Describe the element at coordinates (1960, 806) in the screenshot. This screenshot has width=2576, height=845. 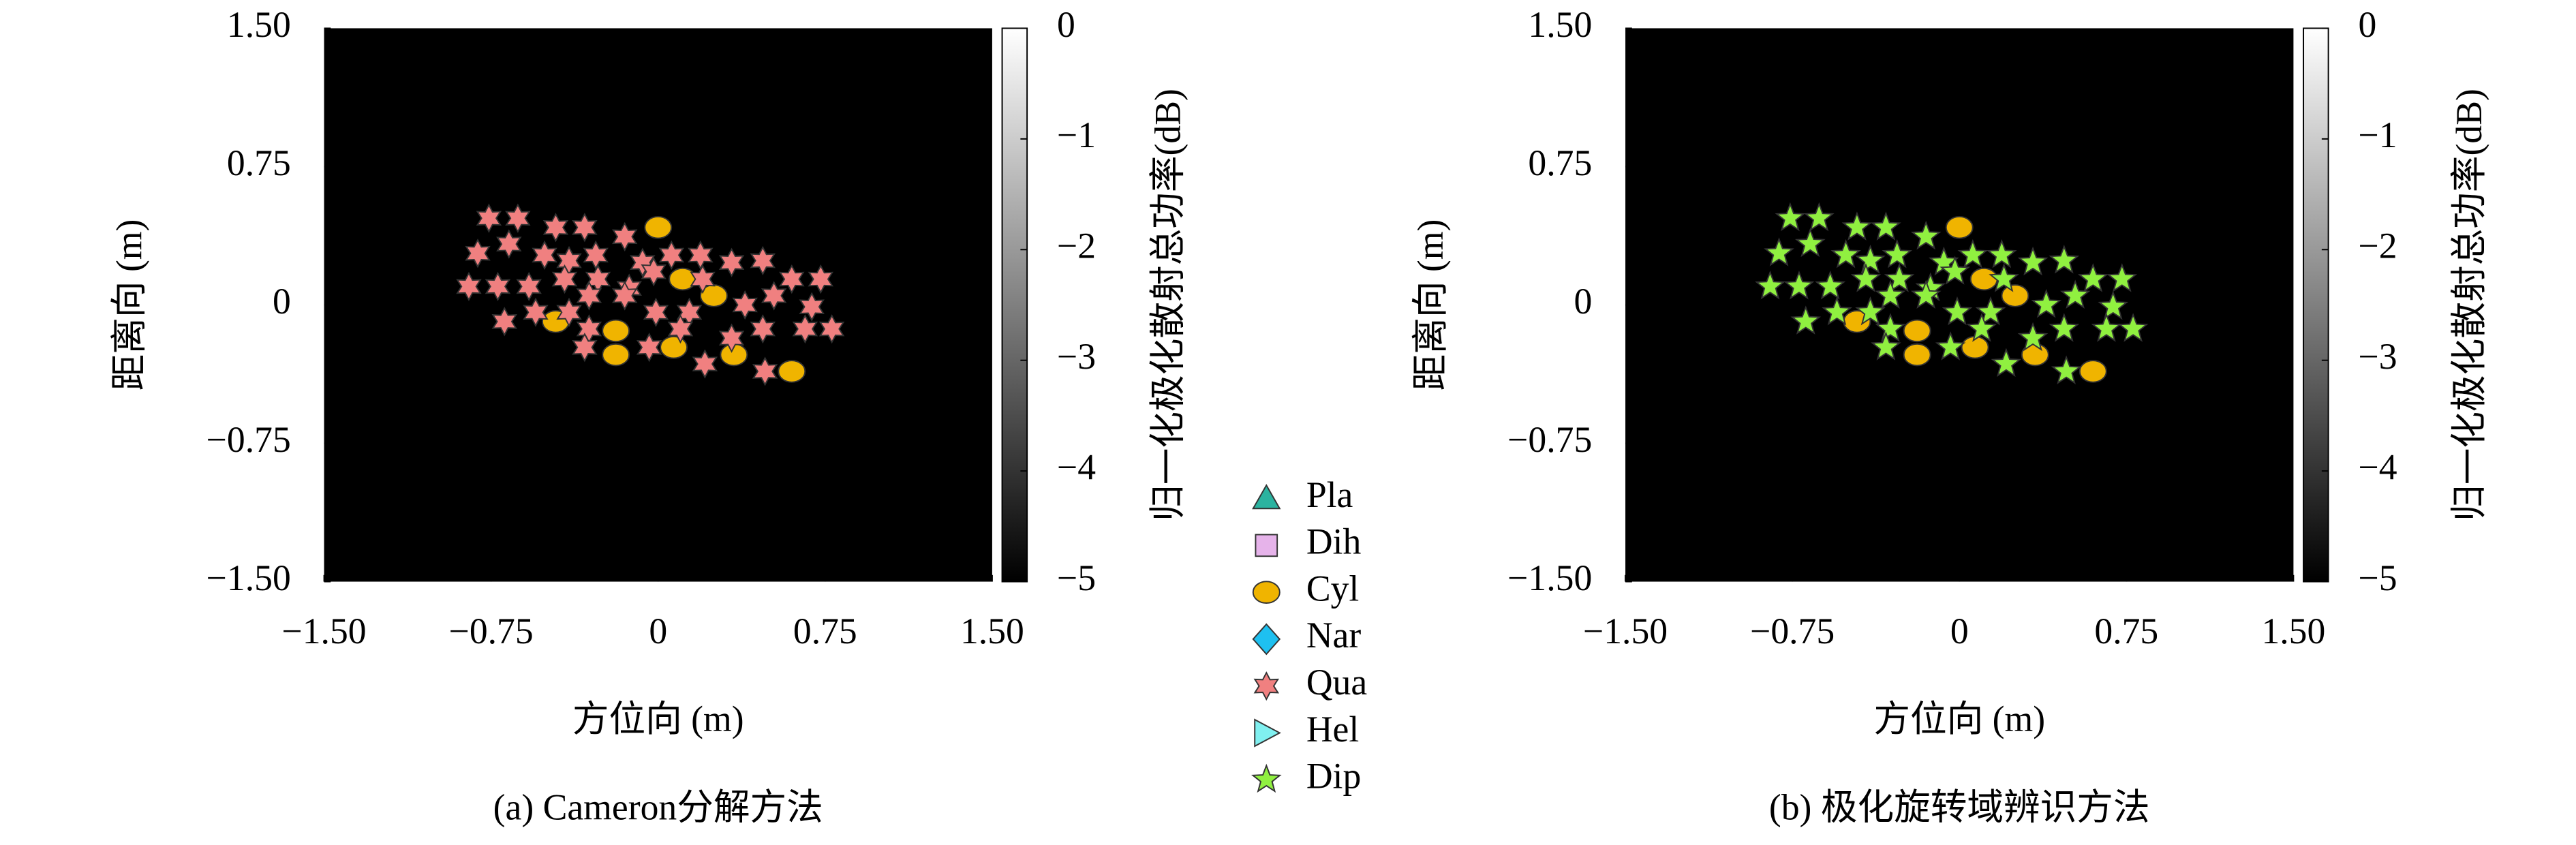
I see `chart-title: (b) 极化旋转域辨识方法` at that location.